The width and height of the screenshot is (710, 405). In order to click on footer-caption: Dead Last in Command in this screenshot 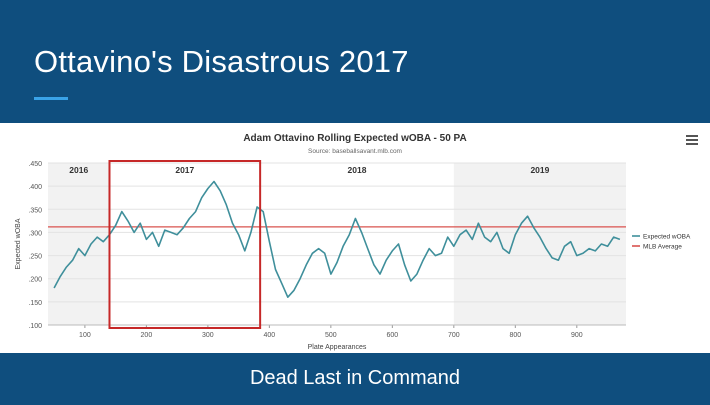, I will do `click(355, 378)`.